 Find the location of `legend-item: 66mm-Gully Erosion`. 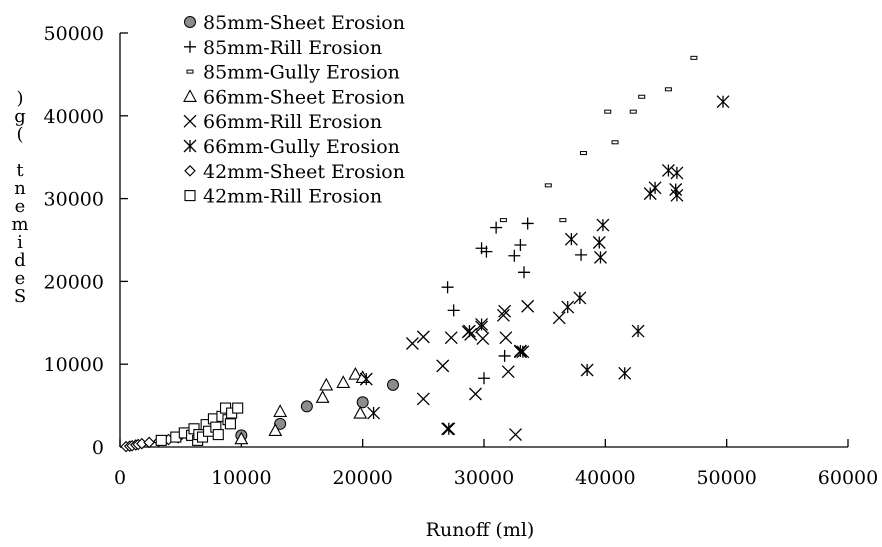

legend-item: 66mm-Gully Erosion is located at coordinates (291, 147).